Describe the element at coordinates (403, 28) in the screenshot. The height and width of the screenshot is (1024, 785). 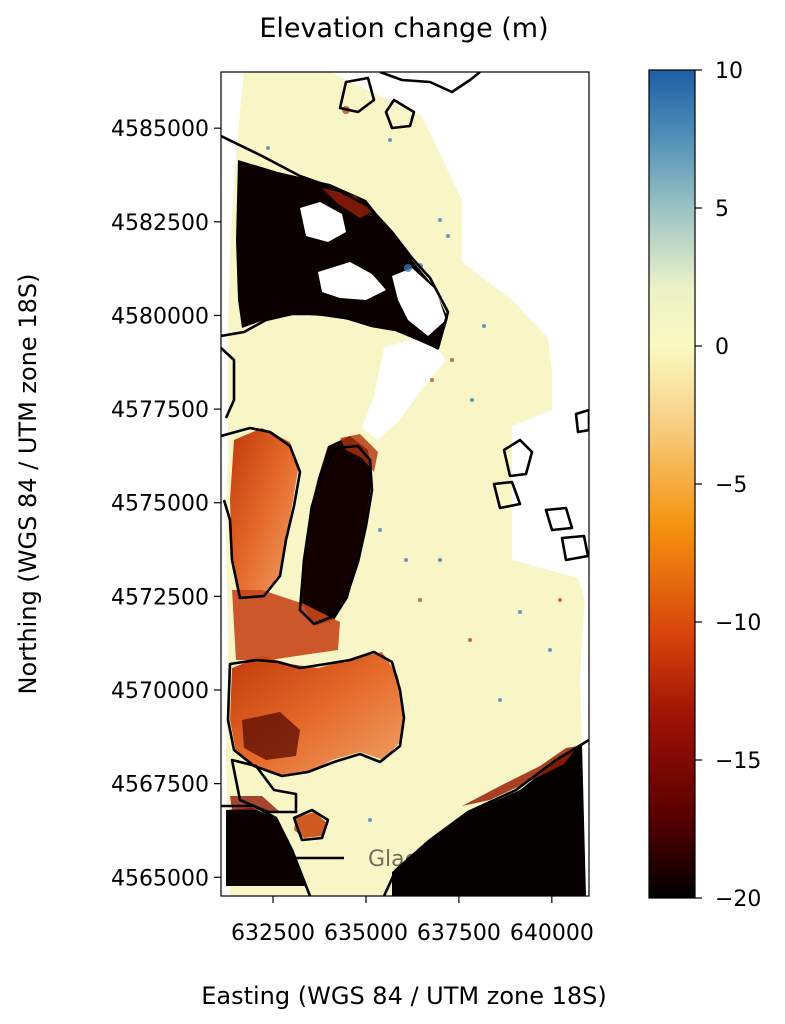
I see `chart-title: Elevation change (m)` at that location.